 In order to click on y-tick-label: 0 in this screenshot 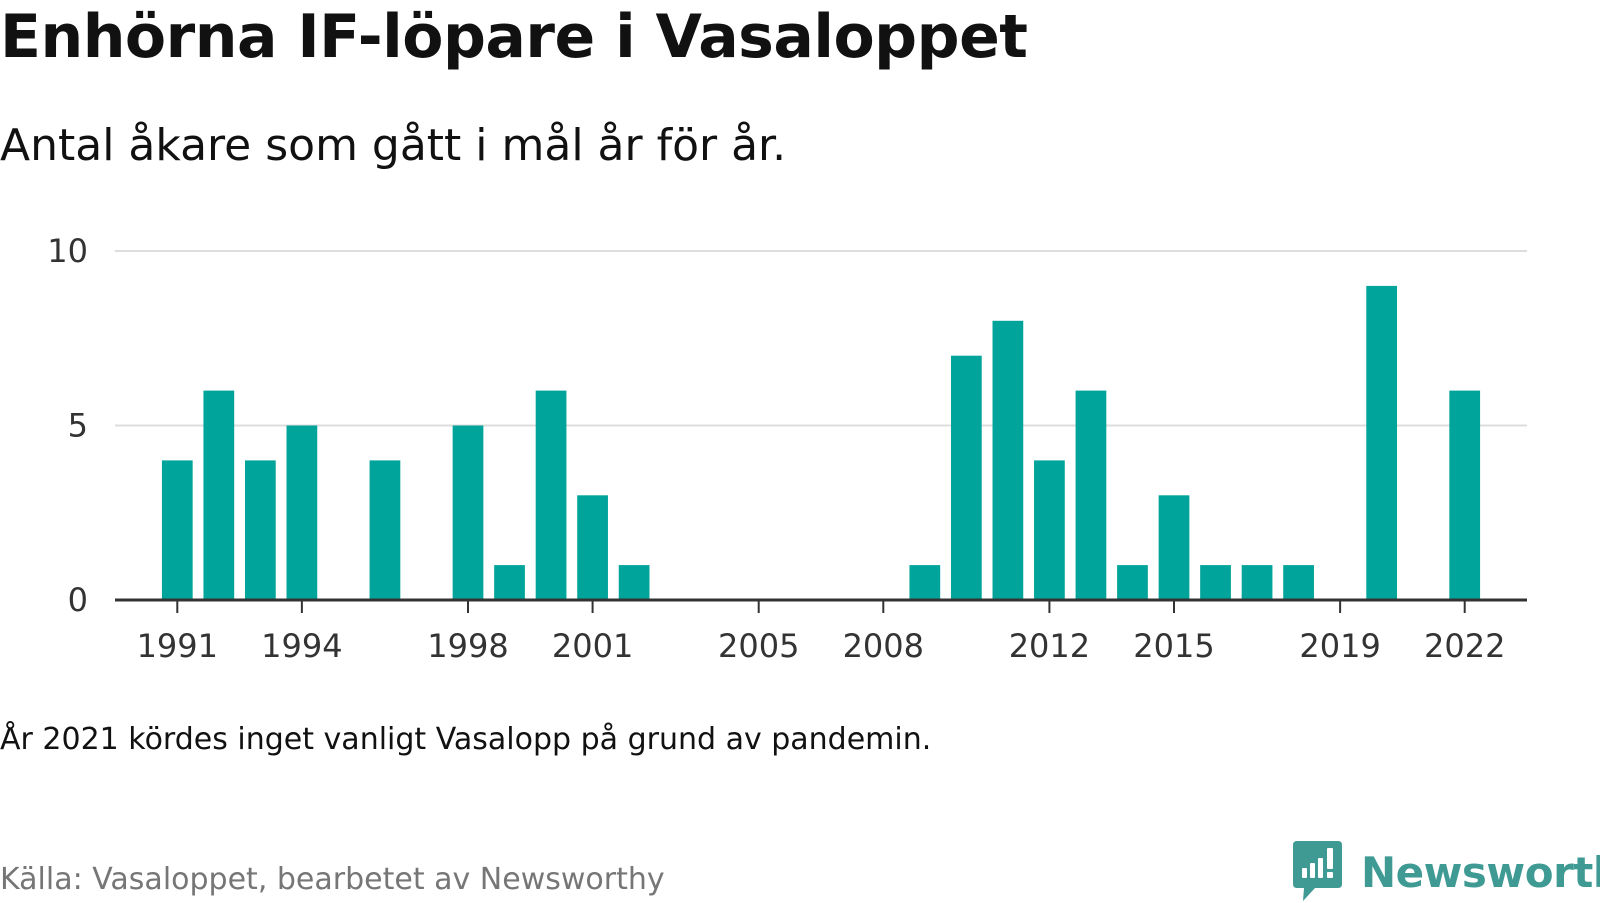, I will do `click(78, 600)`.